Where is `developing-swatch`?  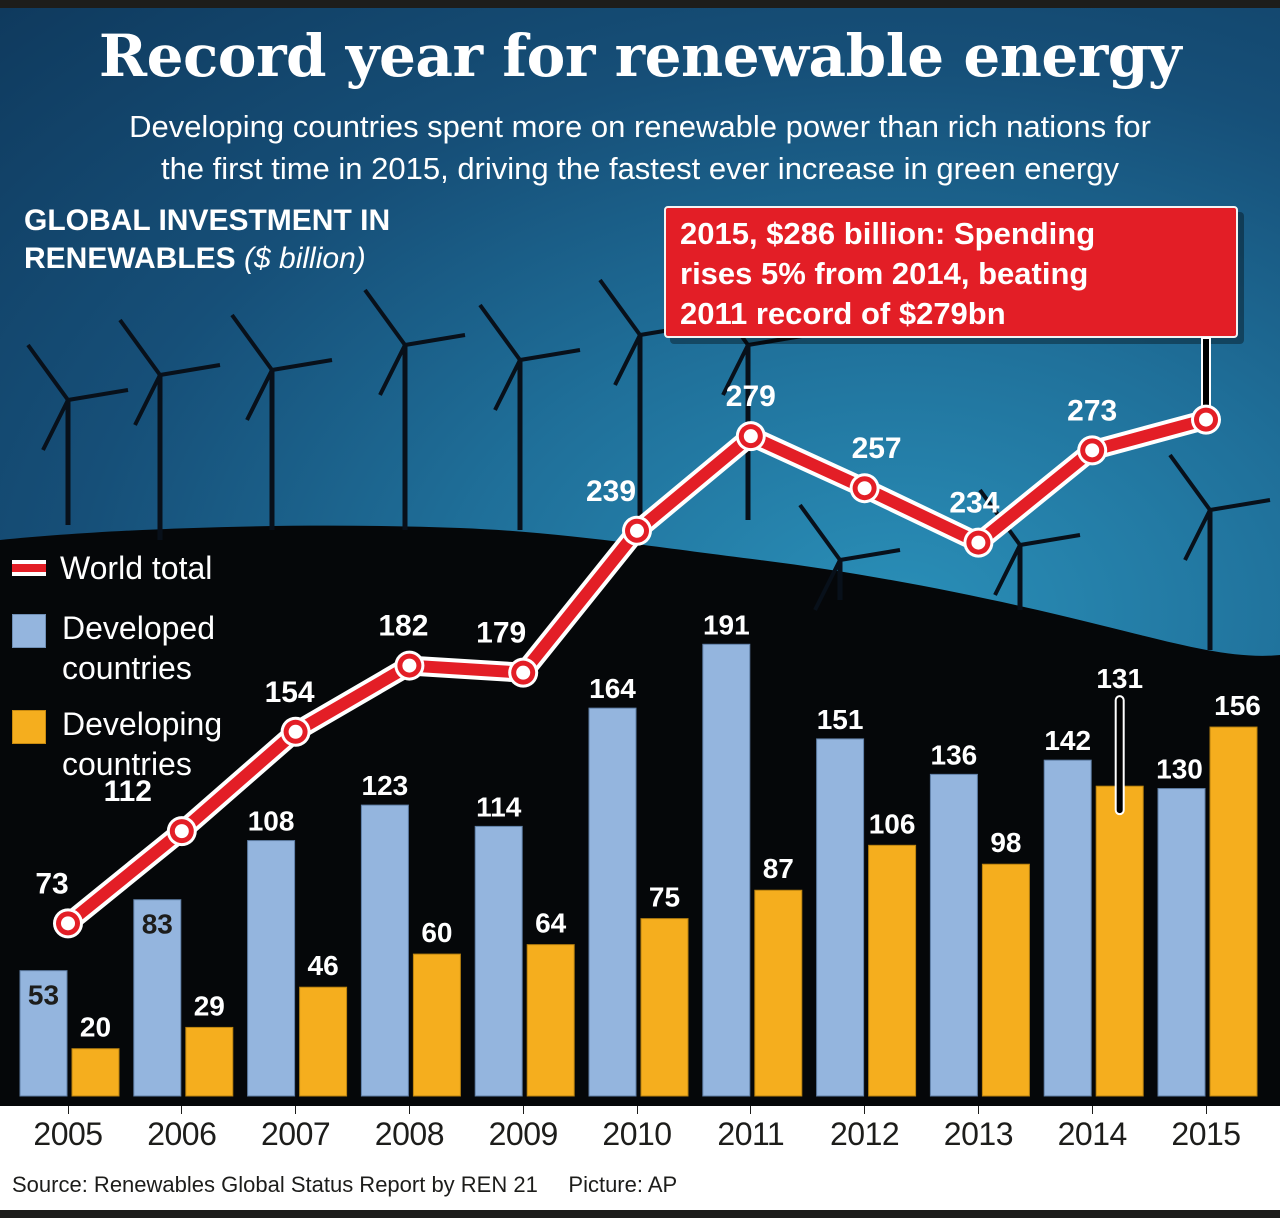 developing-swatch is located at coordinates (29, 727).